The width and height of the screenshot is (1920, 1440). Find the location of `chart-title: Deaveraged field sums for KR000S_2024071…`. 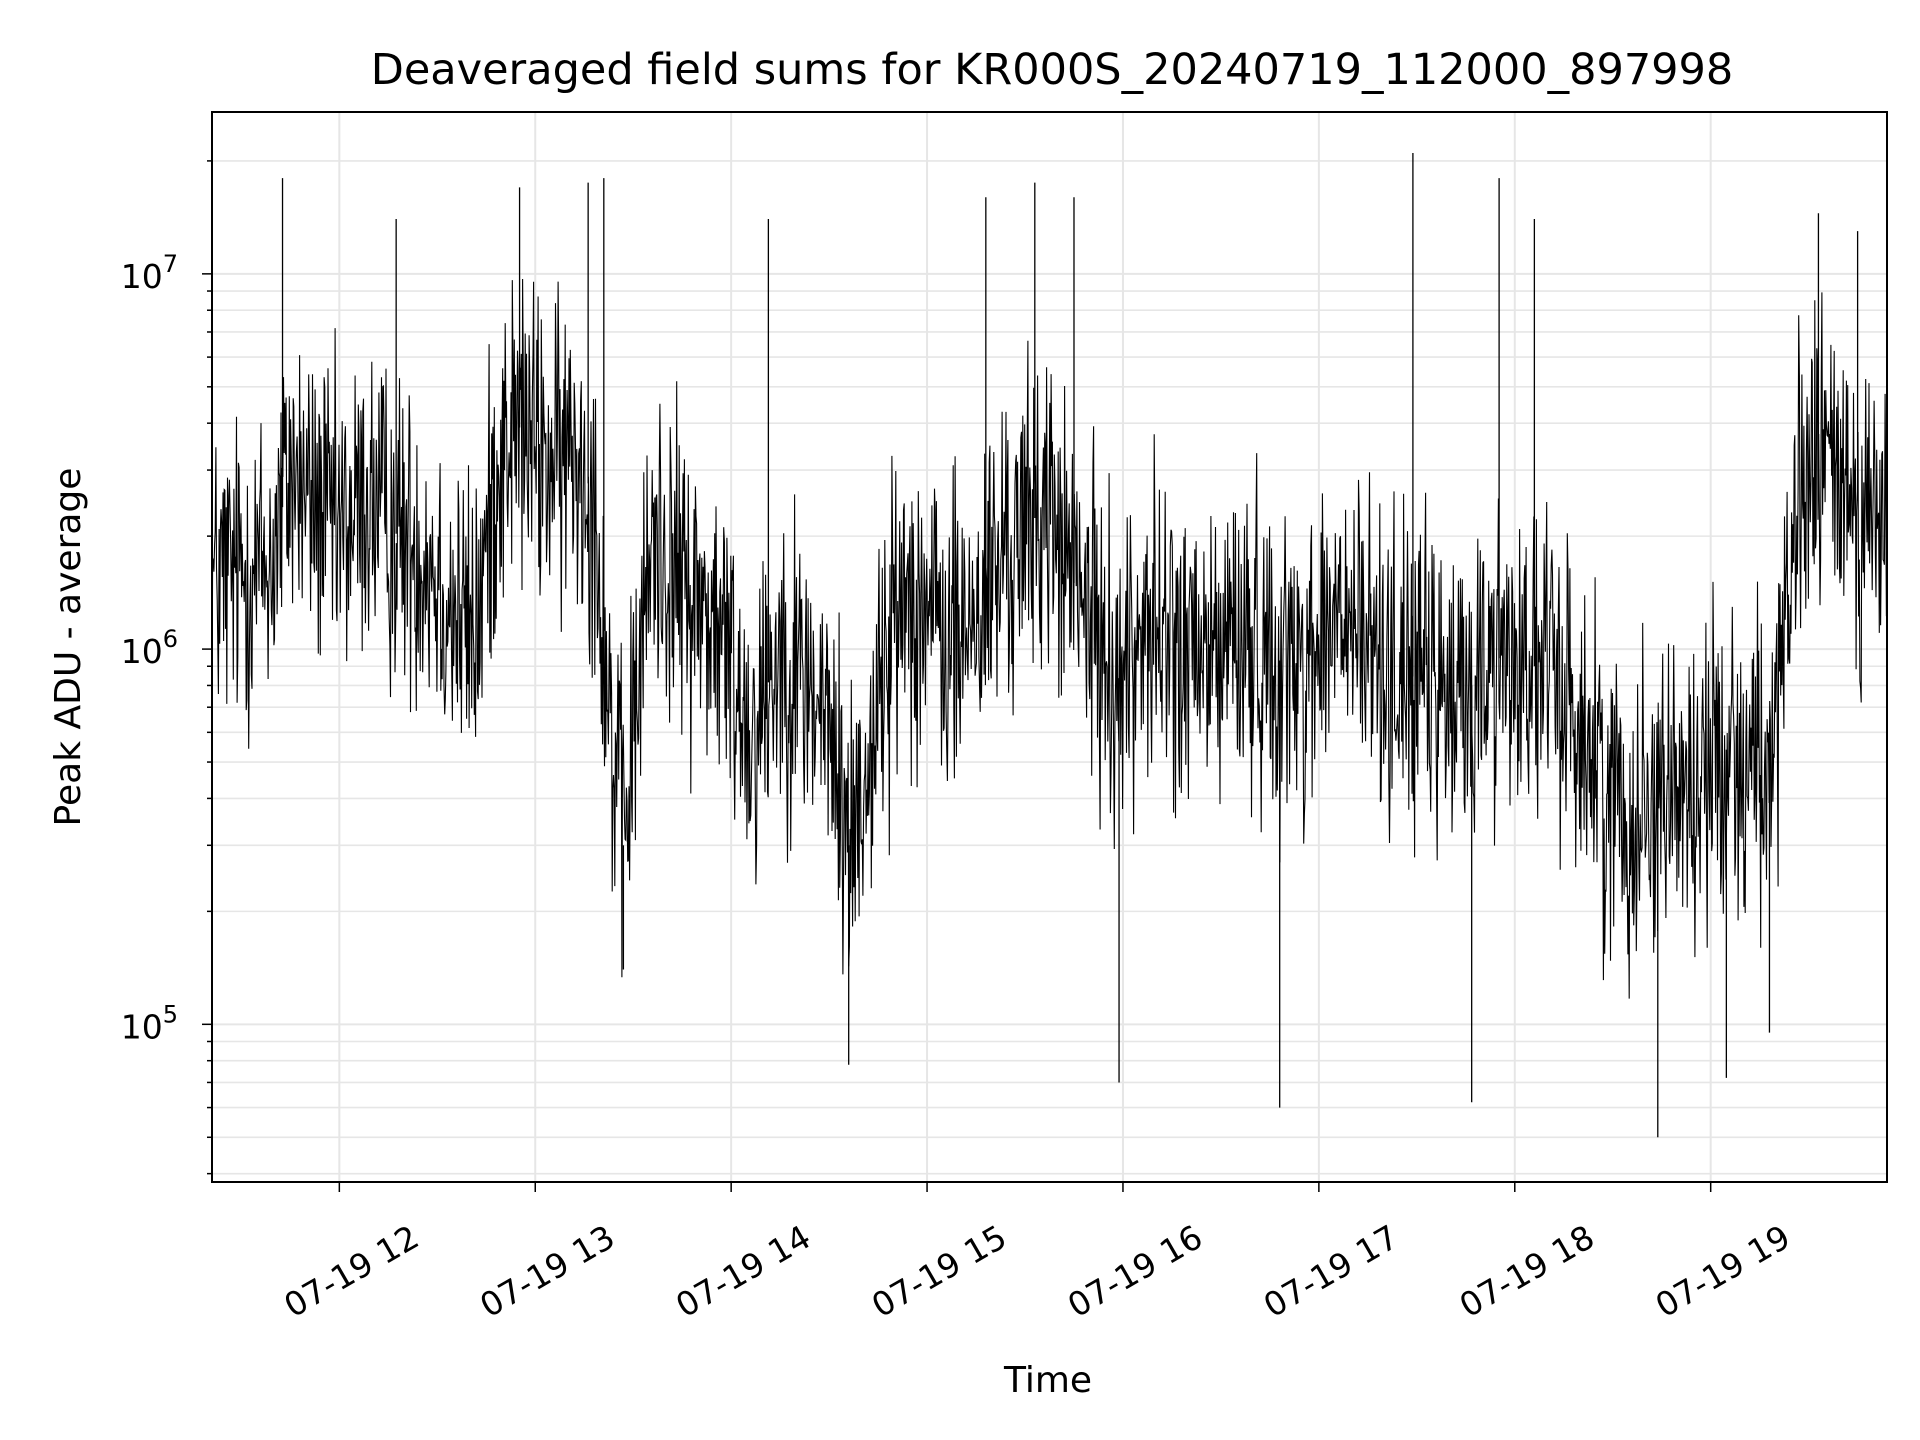

chart-title: Deaveraged field sums for KR000S_2024071… is located at coordinates (1052, 70).